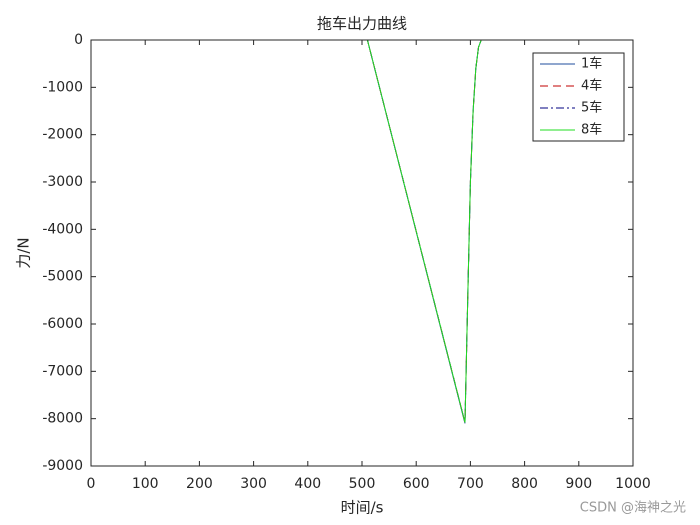  I want to click on legend-box, so click(578, 97).